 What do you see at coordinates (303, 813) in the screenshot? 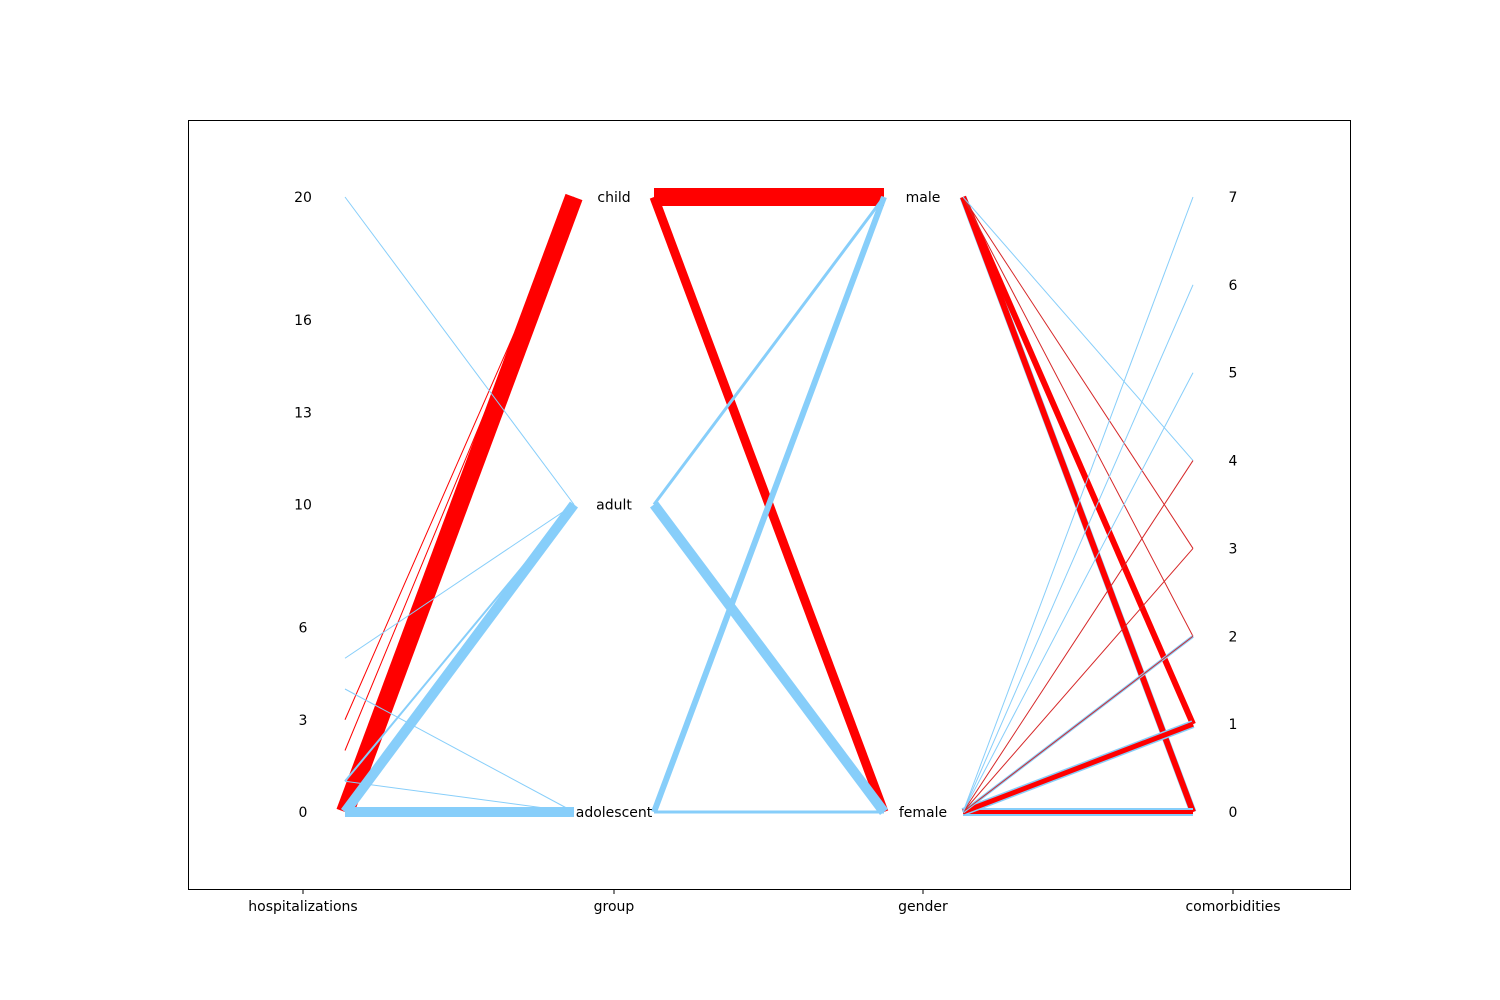
I see `tick-label-hospitalizations-0: 0` at bounding box center [303, 813].